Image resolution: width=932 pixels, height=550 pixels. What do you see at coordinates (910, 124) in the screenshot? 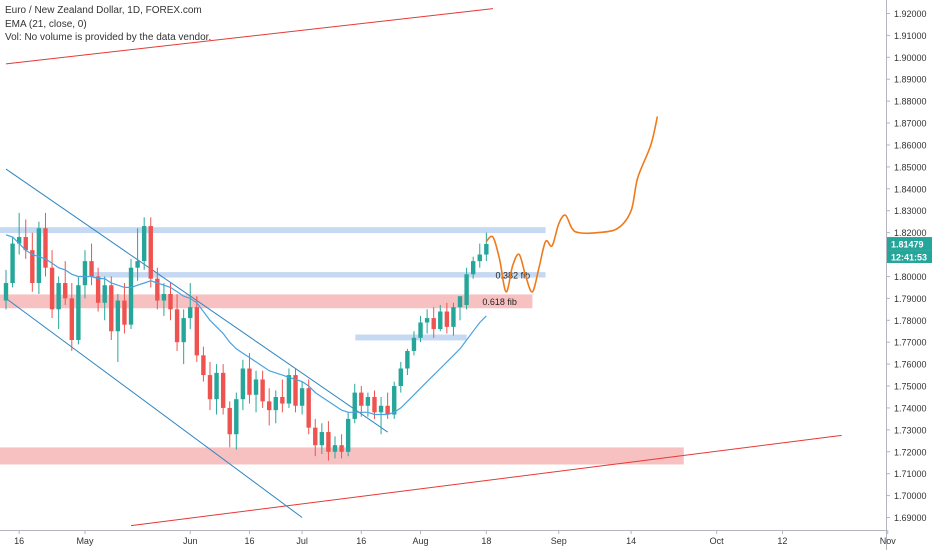
I see `price-tick-label: 1.87000` at bounding box center [910, 124].